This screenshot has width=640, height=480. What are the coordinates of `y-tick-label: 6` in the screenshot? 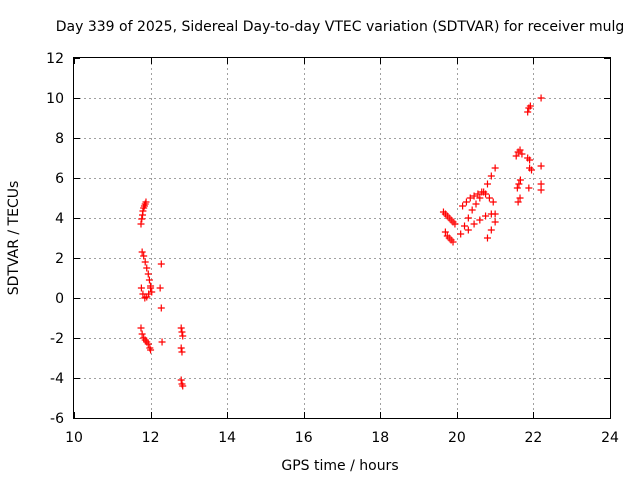 It's located at (59, 179).